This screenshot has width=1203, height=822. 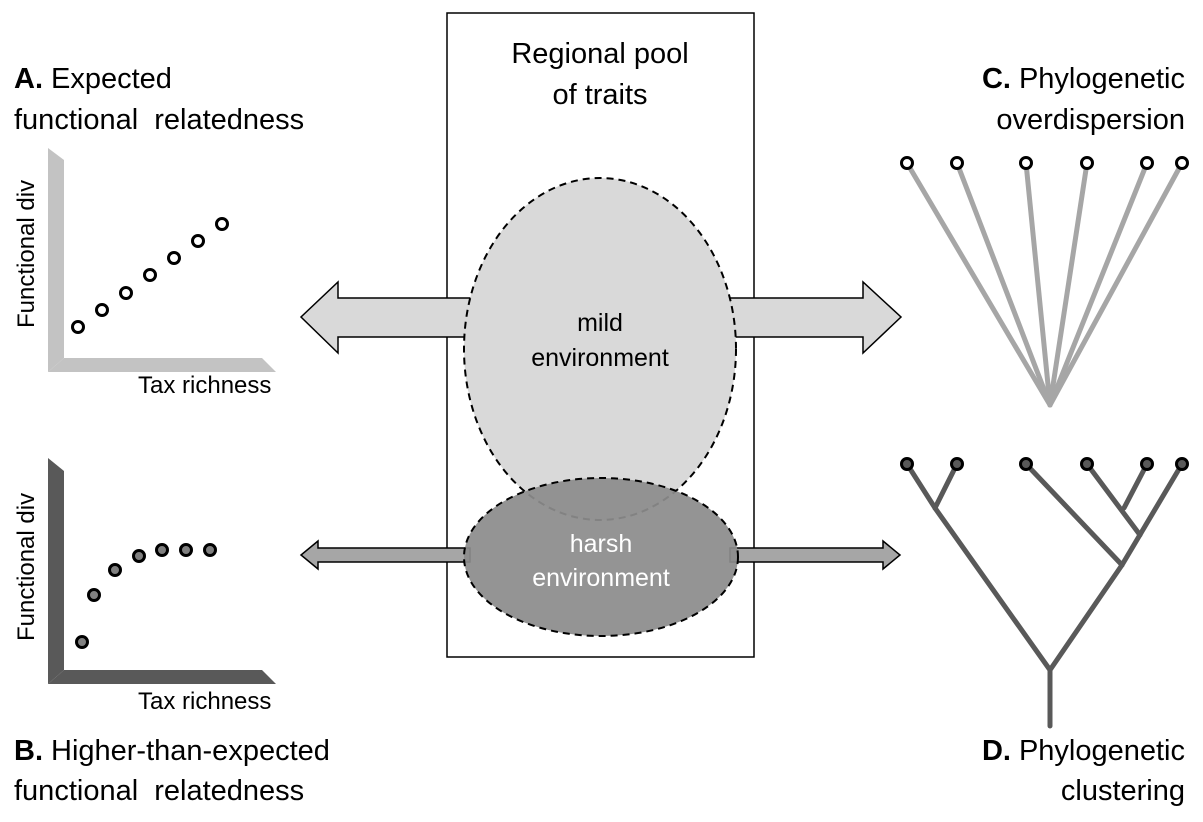 What do you see at coordinates (1044, 163) in the screenshot?
I see `star-tips` at bounding box center [1044, 163].